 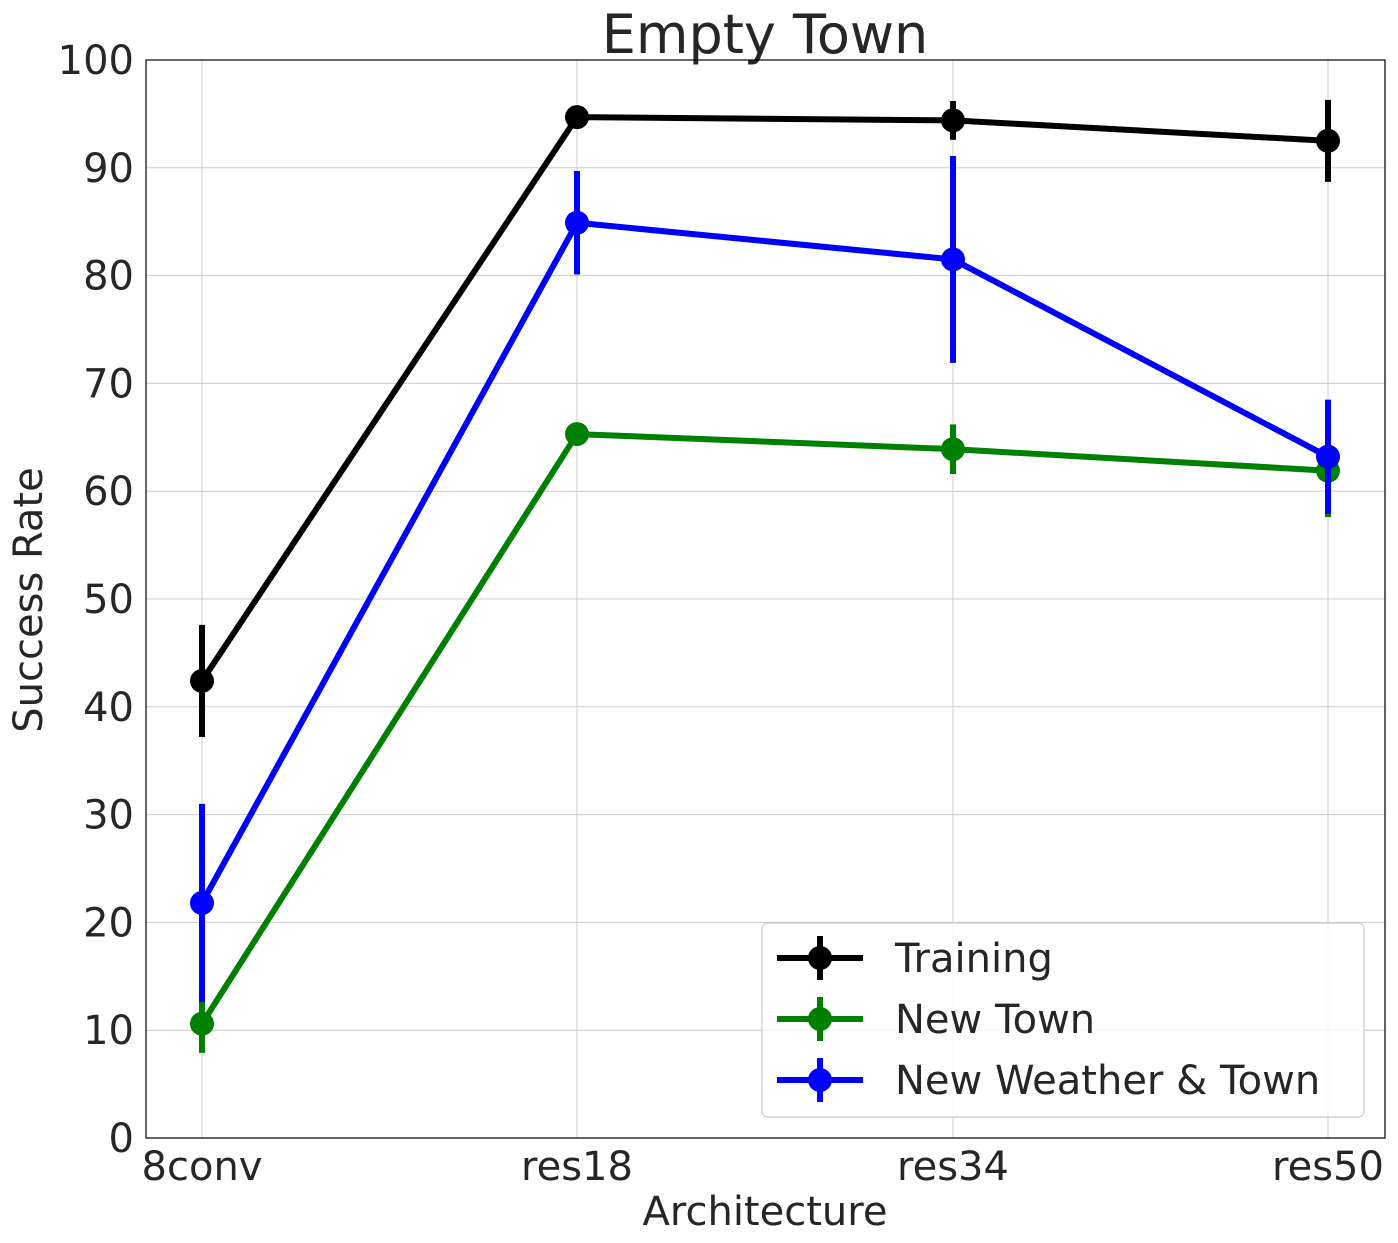 I want to click on y-tick-label: 10, so click(x=108, y=1031).